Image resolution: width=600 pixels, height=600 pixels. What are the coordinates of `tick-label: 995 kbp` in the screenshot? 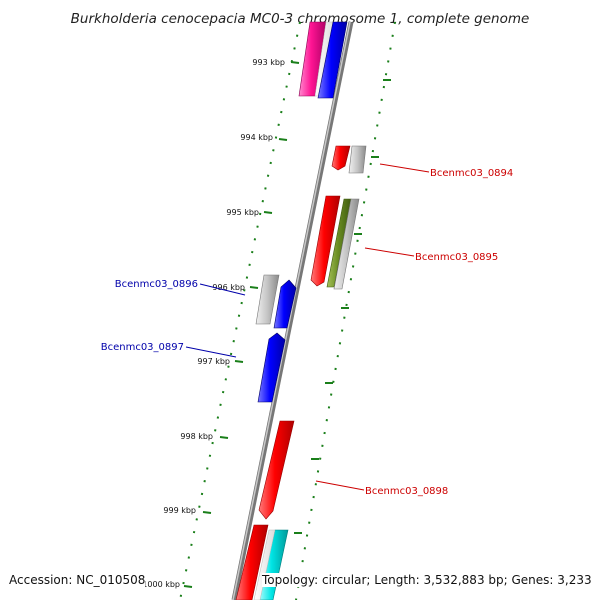 It's located at (242, 212).